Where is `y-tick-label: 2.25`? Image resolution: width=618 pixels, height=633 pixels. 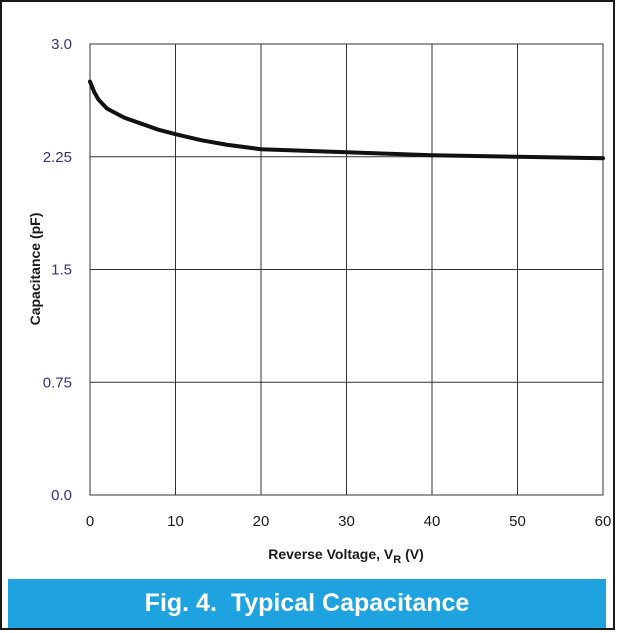
y-tick-label: 2.25 is located at coordinates (57, 157).